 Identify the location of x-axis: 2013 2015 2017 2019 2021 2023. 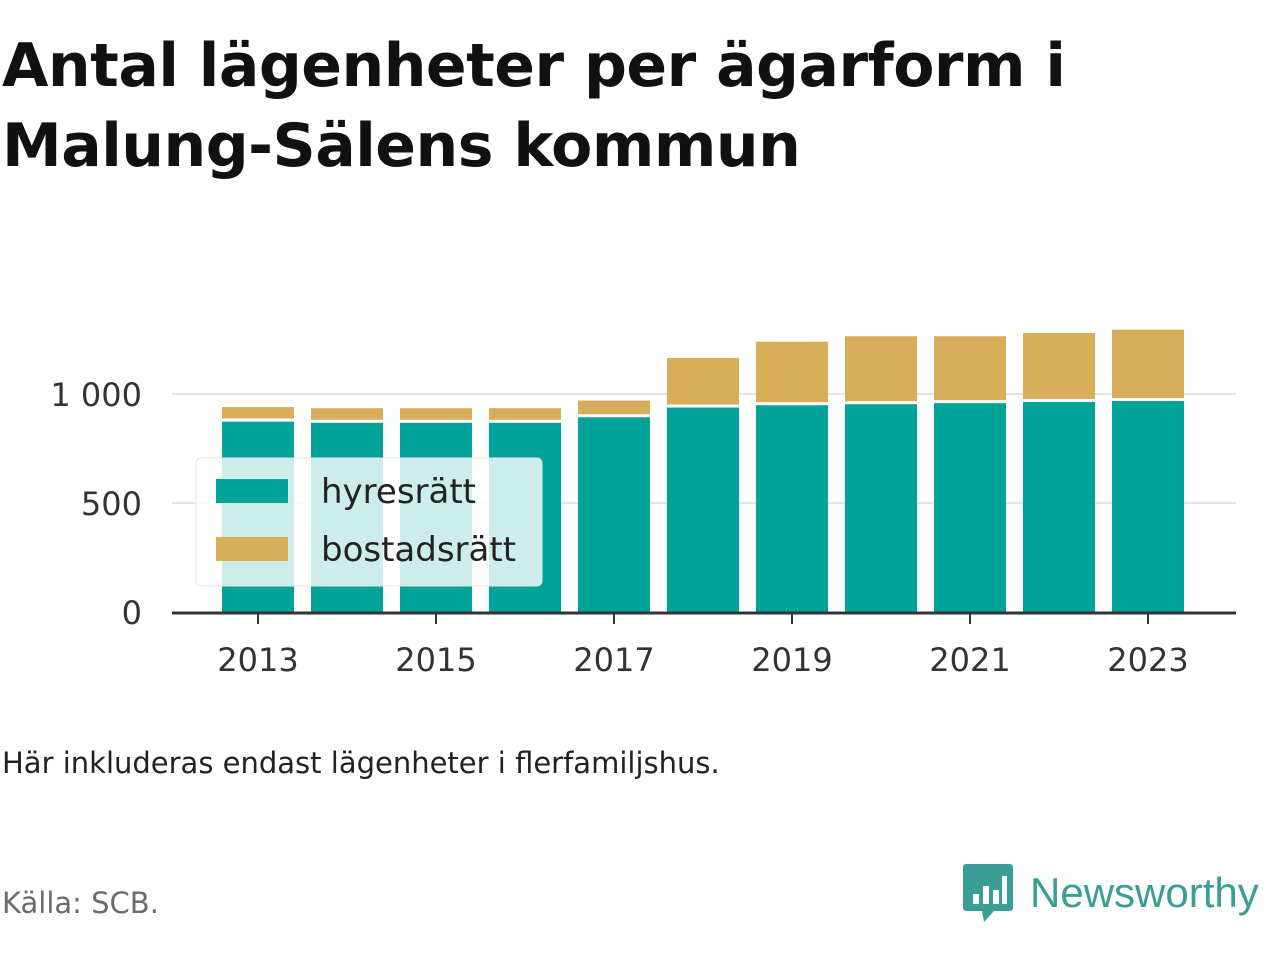
(704, 645).